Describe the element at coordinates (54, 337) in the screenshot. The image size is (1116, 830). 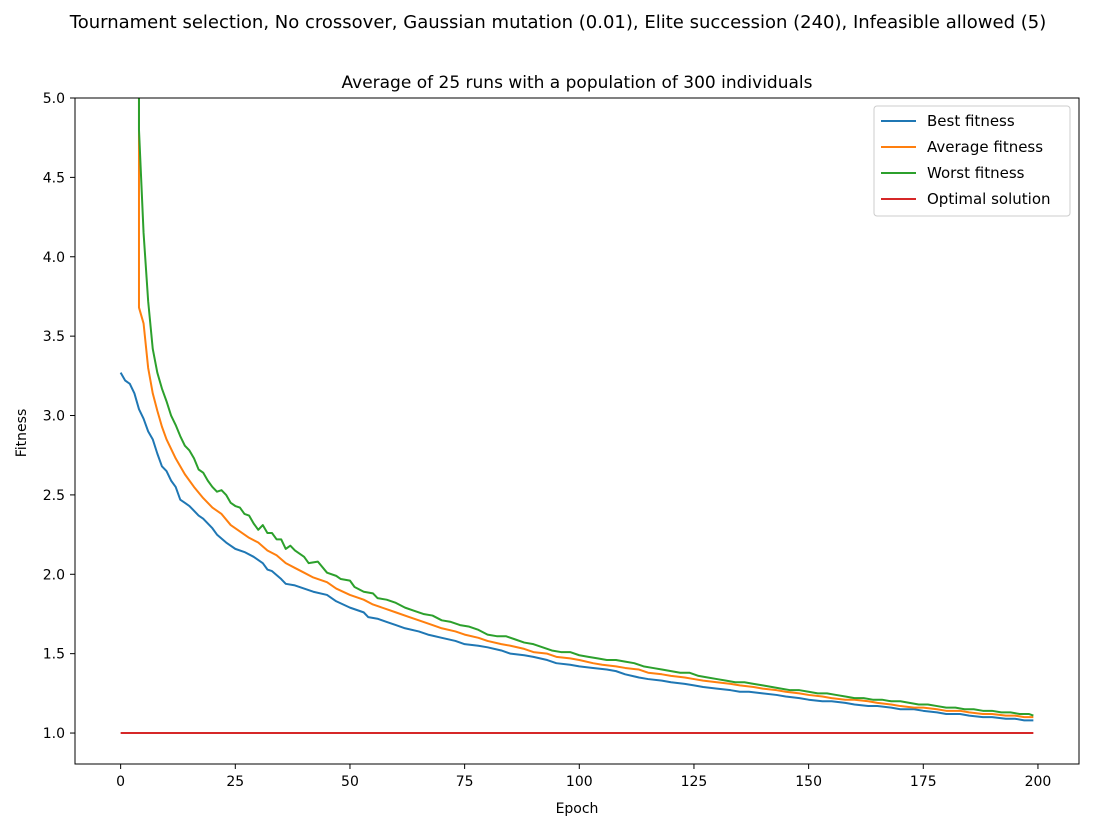
I see `y-tick-label: 3.5` at that location.